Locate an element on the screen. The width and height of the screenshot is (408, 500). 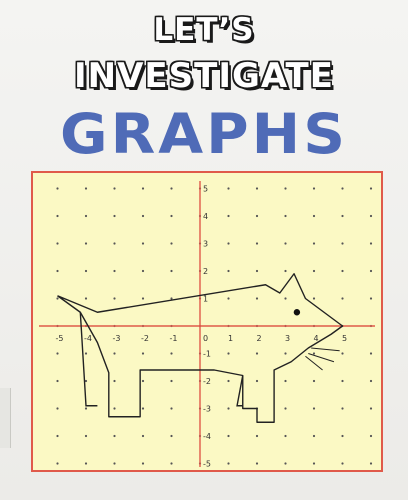
y-tick-label: -5 is located at coordinates (207, 464).